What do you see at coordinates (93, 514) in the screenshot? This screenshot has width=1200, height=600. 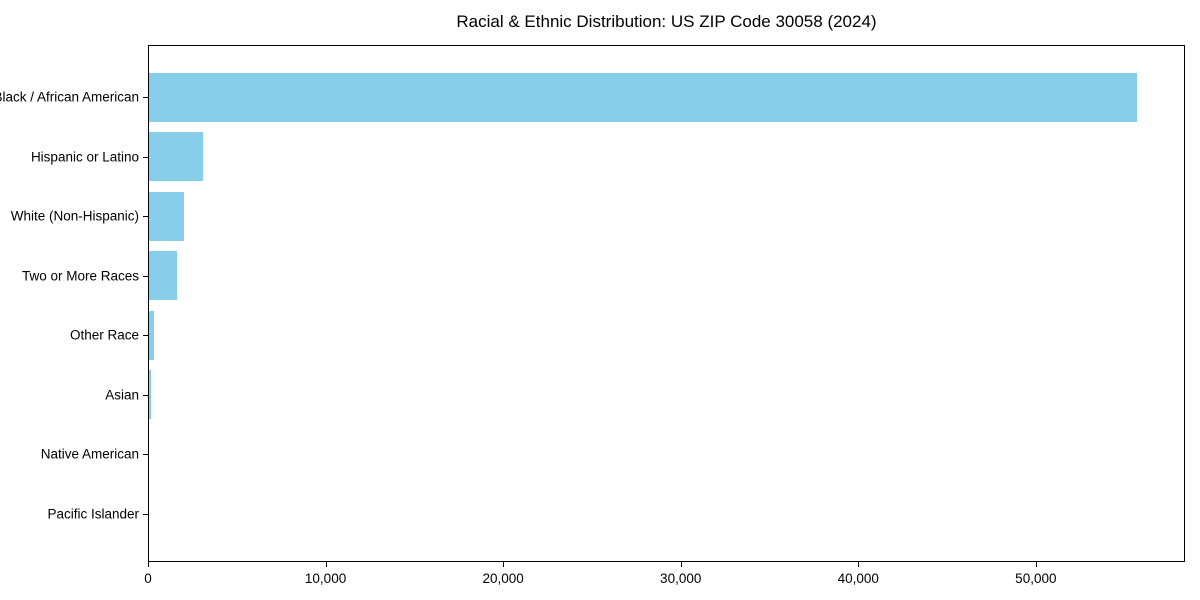 I see `y-tick-label: Pacific Islander` at bounding box center [93, 514].